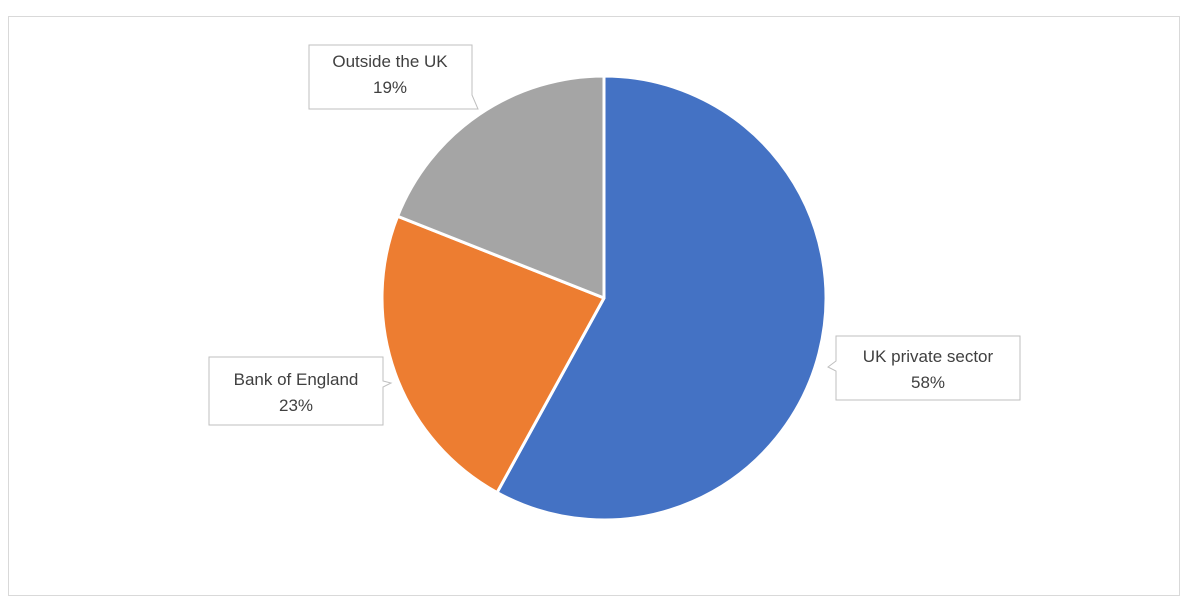  Describe the element at coordinates (296, 379) in the screenshot. I see `slice-label-bank-of-england: Bank of England` at that location.